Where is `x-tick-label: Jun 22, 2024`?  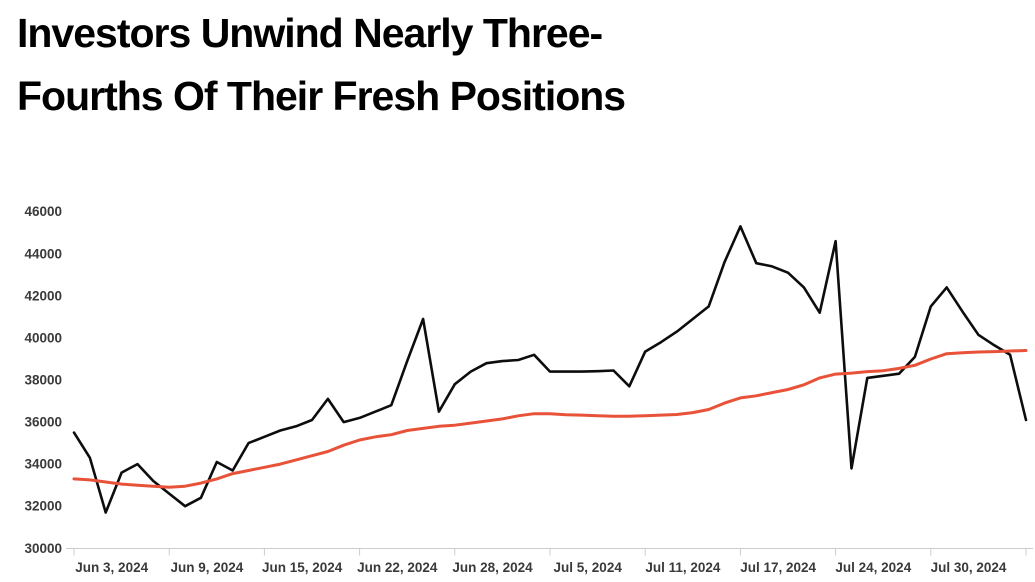
x-tick-label: Jun 22, 2024 is located at coordinates (397, 567).